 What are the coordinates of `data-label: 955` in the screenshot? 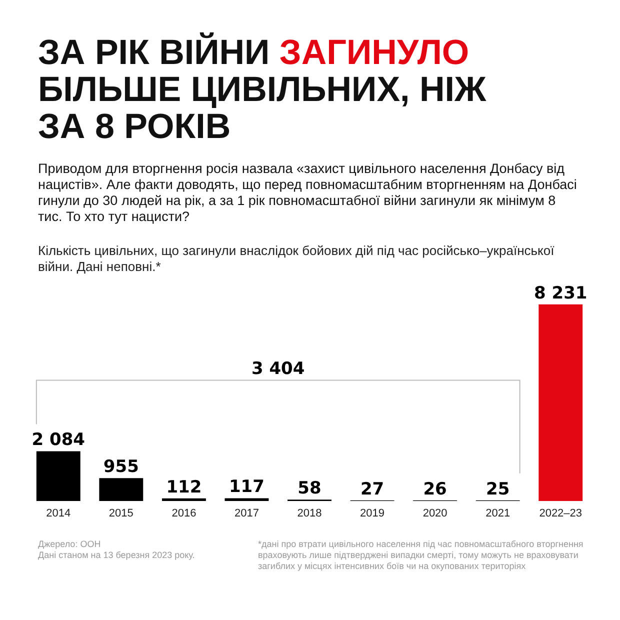 It's located at (121, 467).